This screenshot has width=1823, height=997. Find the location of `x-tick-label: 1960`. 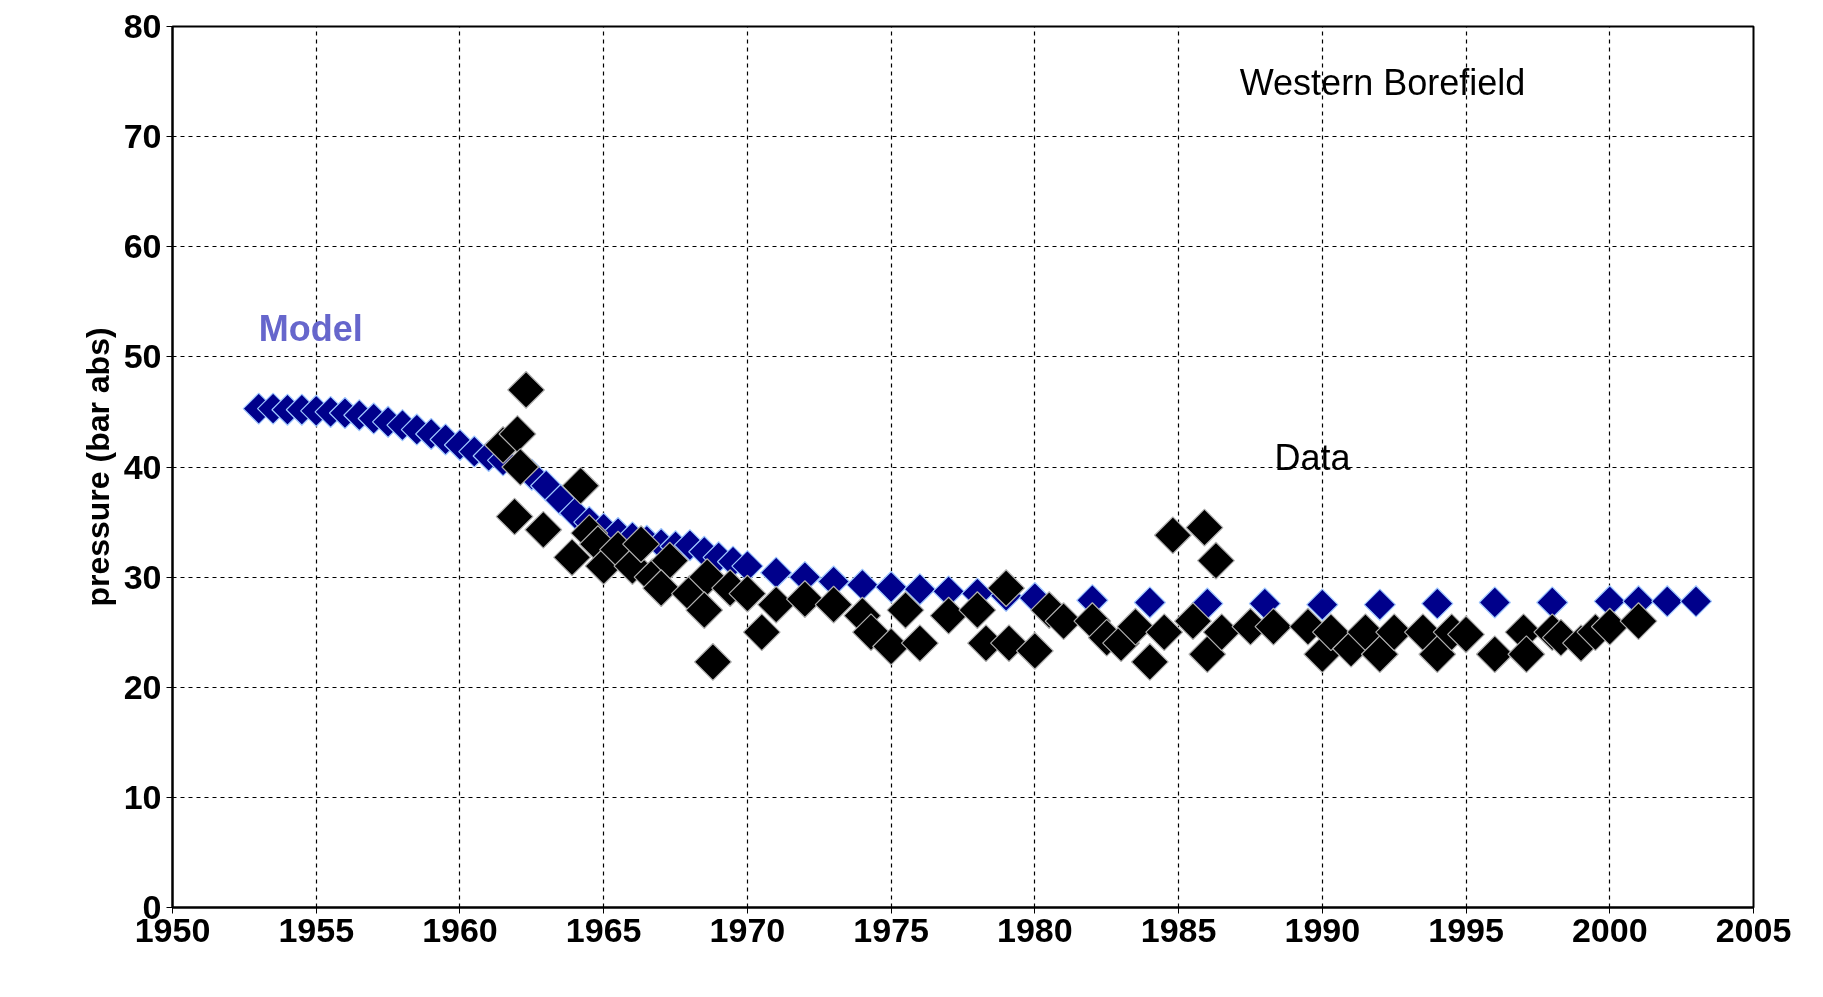

x-tick-label: 1960 is located at coordinates (460, 929).